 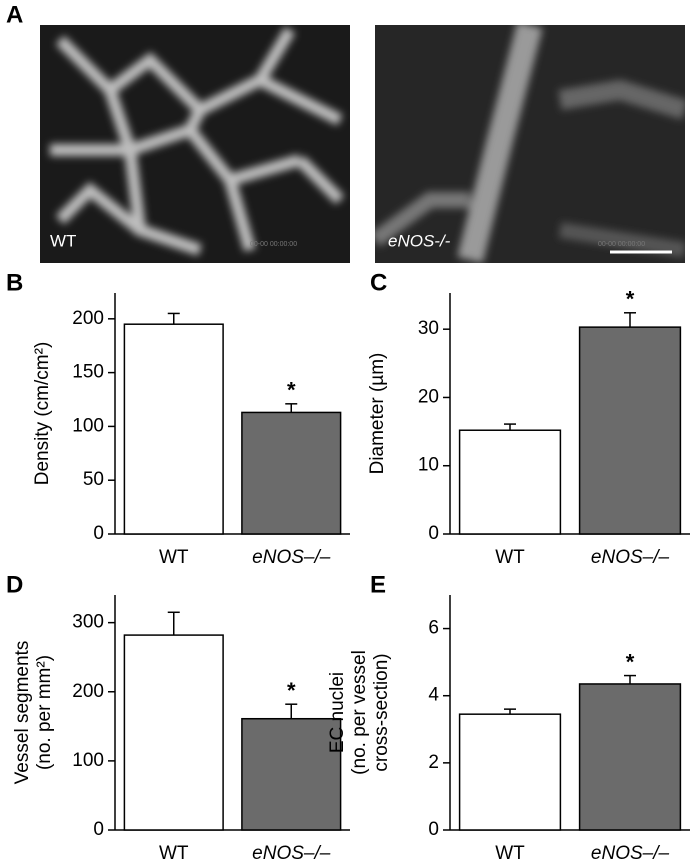 I want to click on image-label: eNOS-/-, so click(x=419, y=240).